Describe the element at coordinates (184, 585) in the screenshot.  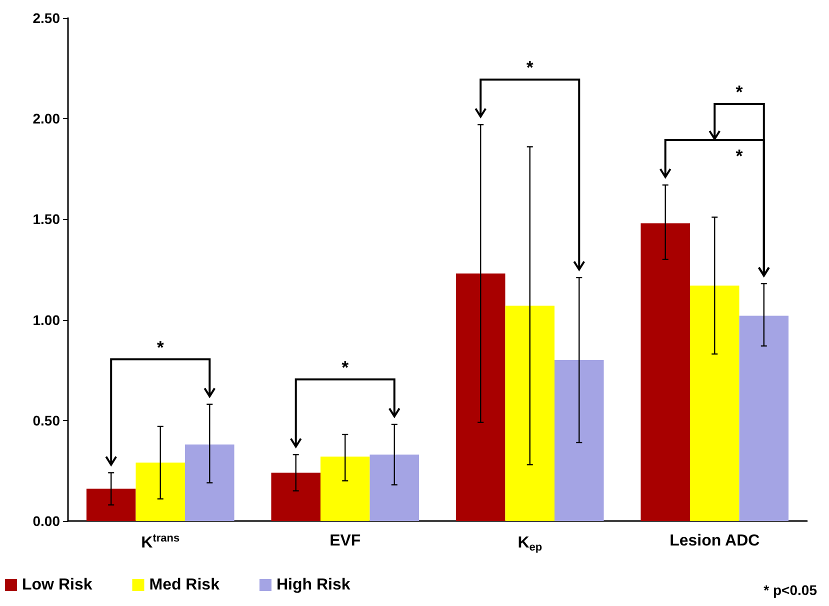
I see `legend-label: Med Risk` at that location.